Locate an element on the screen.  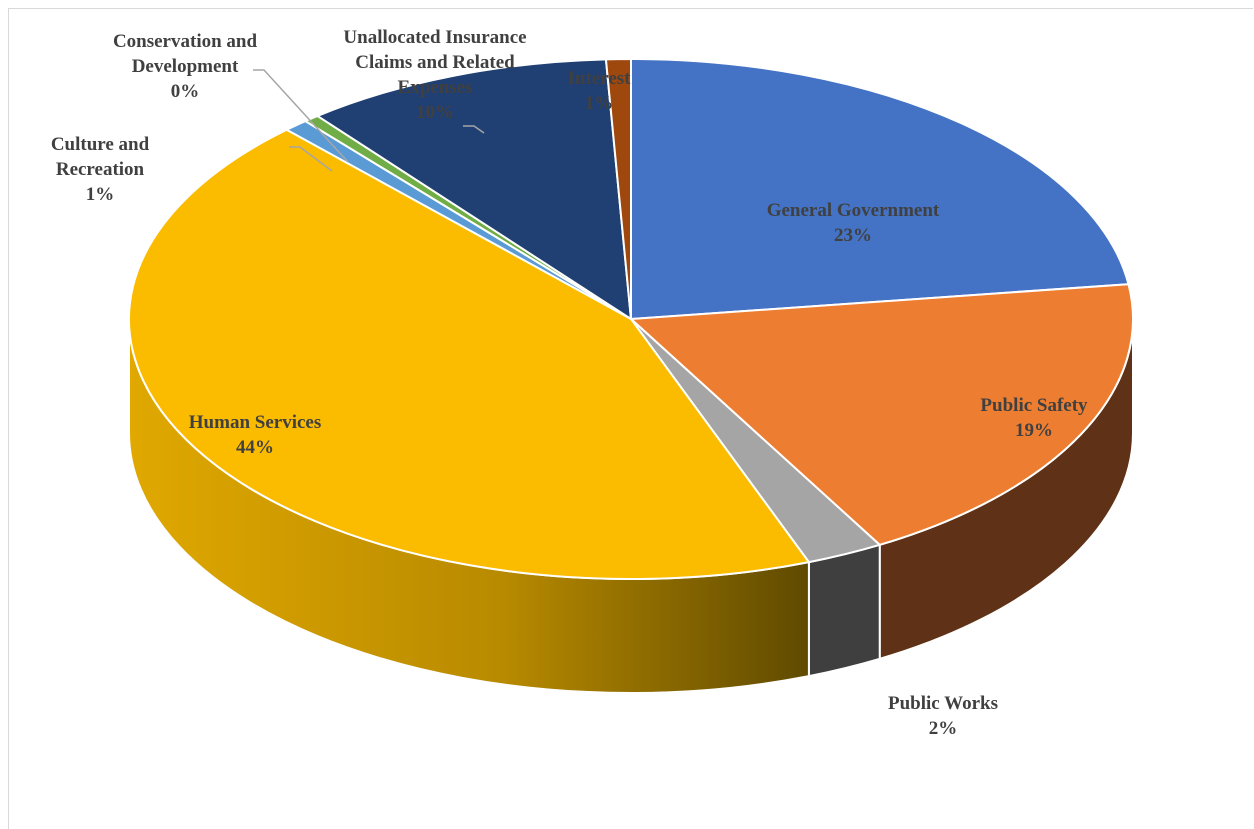
label-value: 44% is located at coordinates (255, 447).